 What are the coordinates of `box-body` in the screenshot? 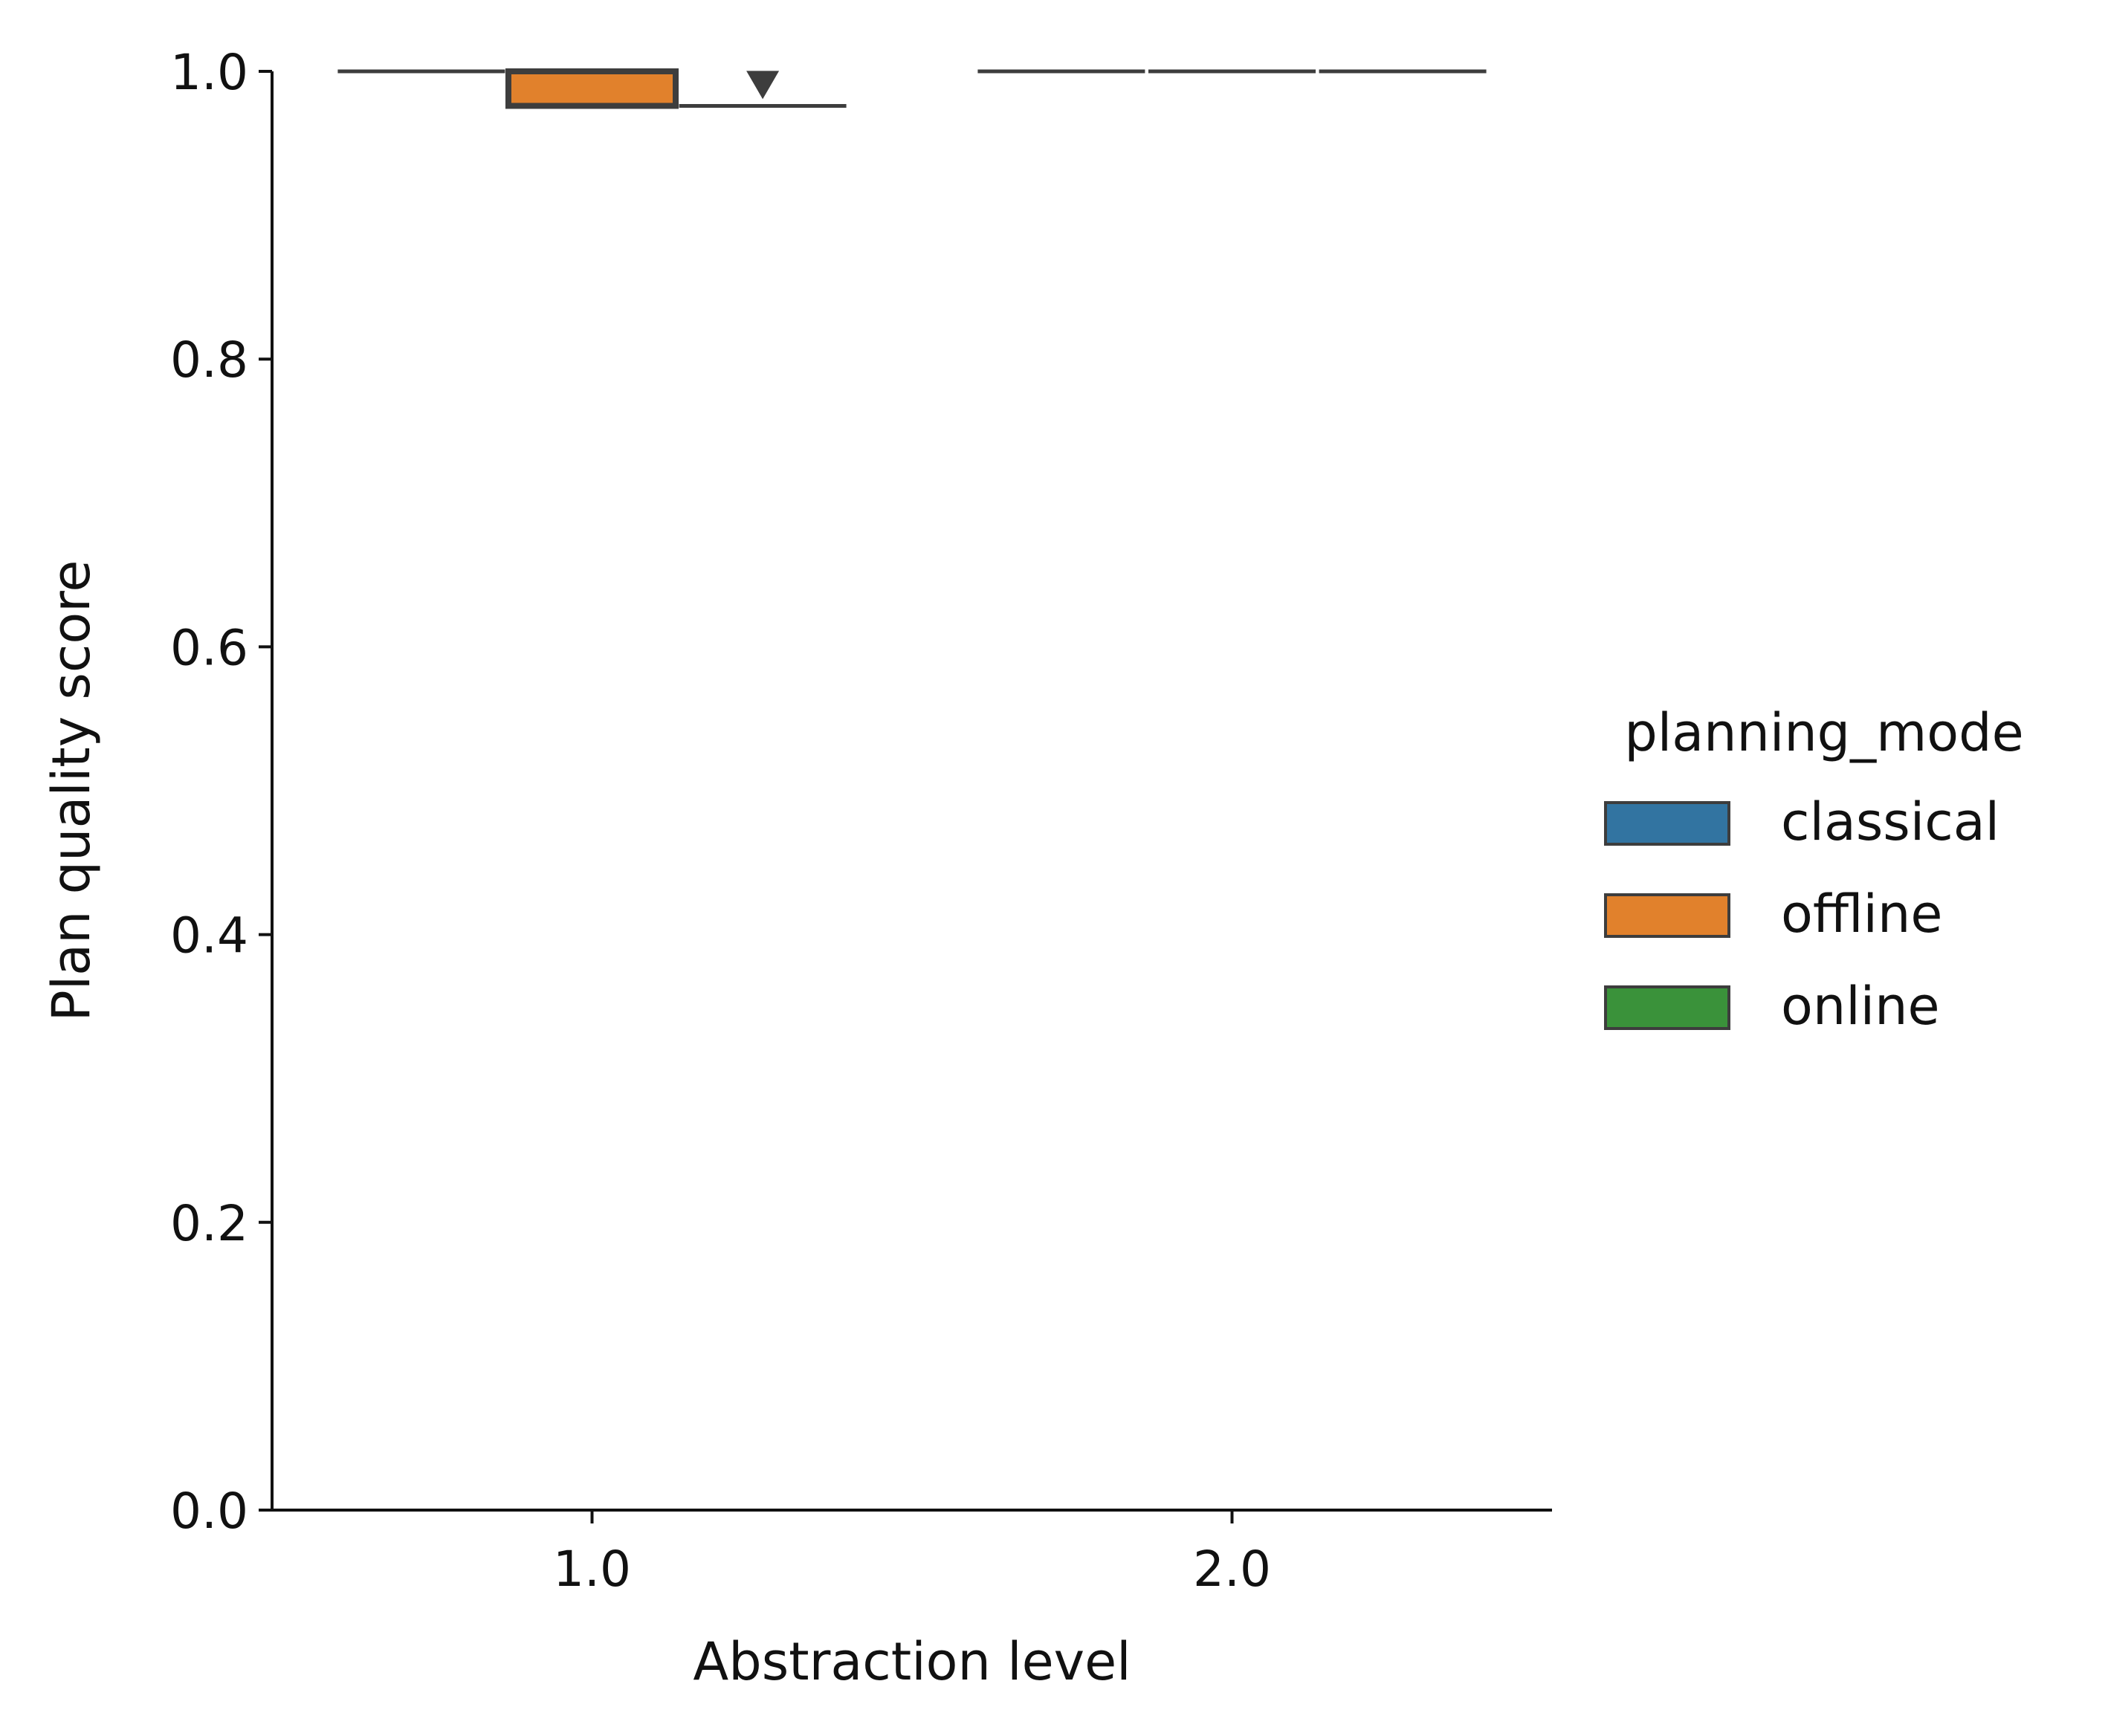 It's located at (592, 88).